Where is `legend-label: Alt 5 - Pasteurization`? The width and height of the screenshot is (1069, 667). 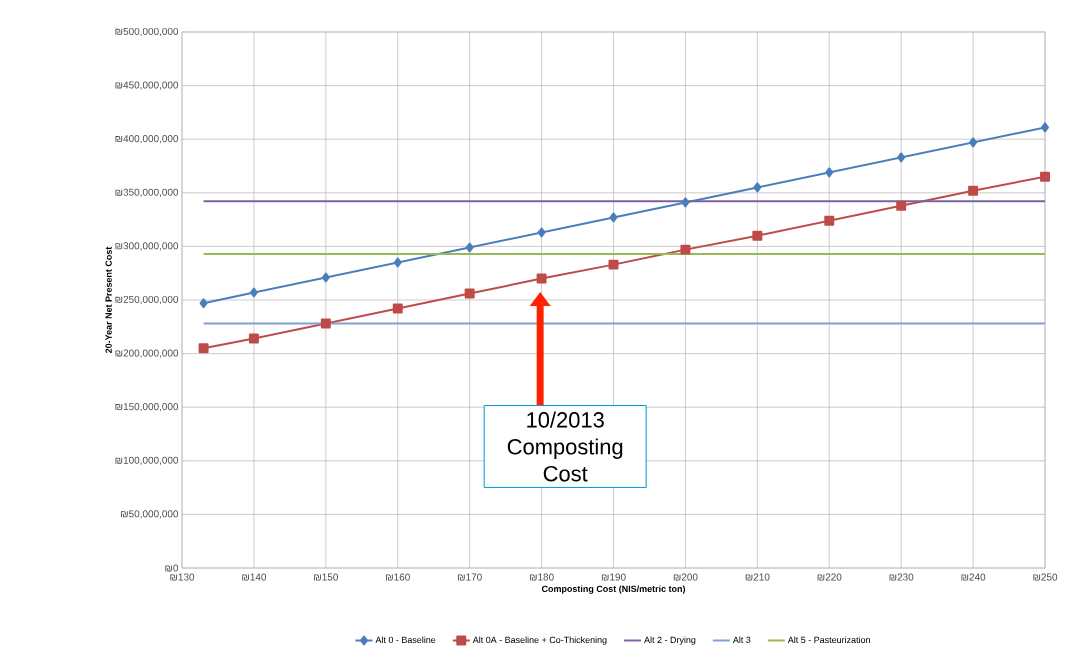
legend-label: Alt 5 - Pasteurization is located at coordinates (828, 640).